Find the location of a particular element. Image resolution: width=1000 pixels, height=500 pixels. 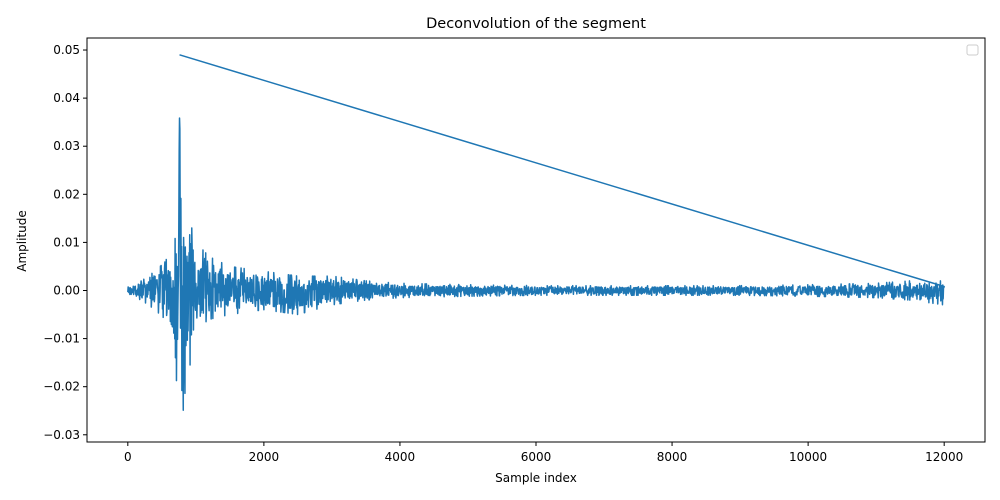

x-tick-label: 0 is located at coordinates (128, 457).